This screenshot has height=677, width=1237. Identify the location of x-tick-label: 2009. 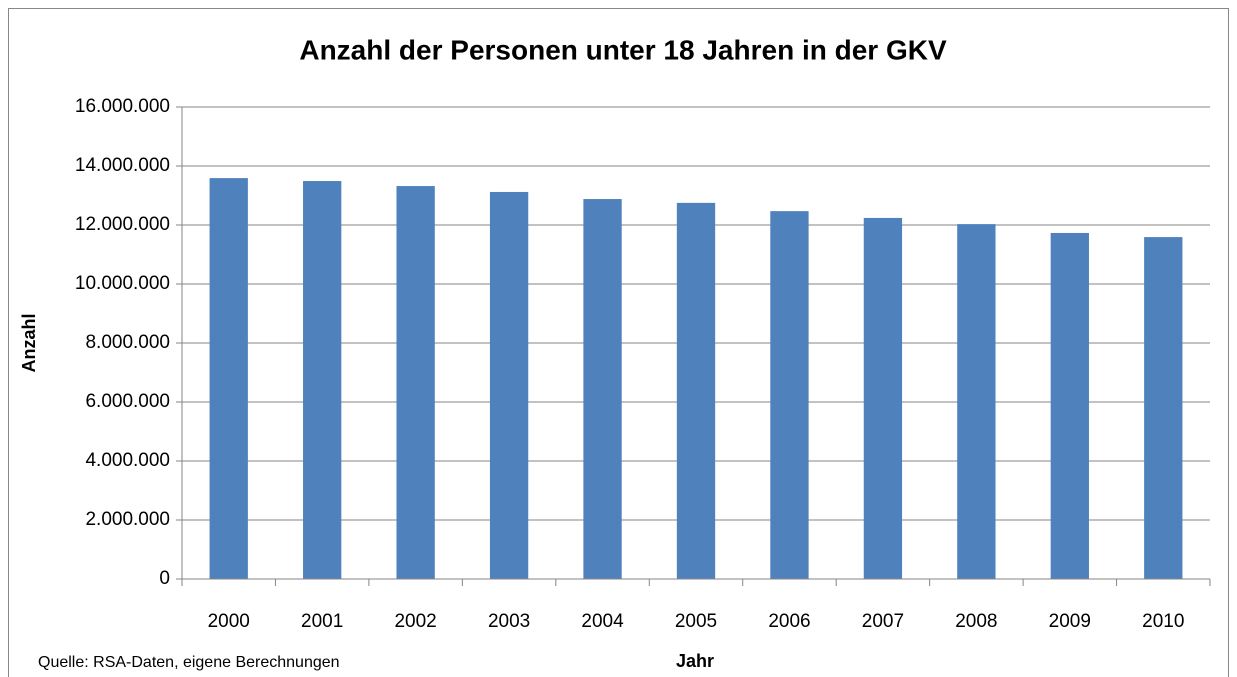
(1070, 621).